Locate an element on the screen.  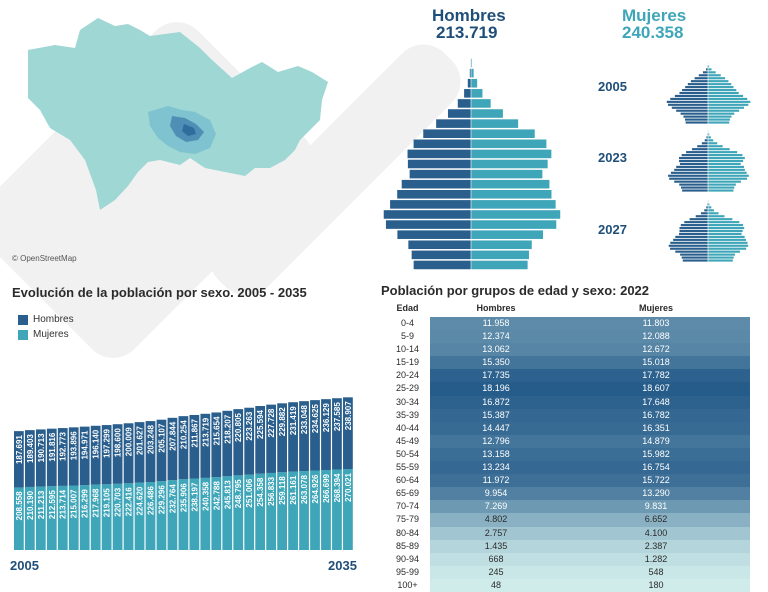
bar-label-hombres: 198.600 is located at coordinates (118, 442).